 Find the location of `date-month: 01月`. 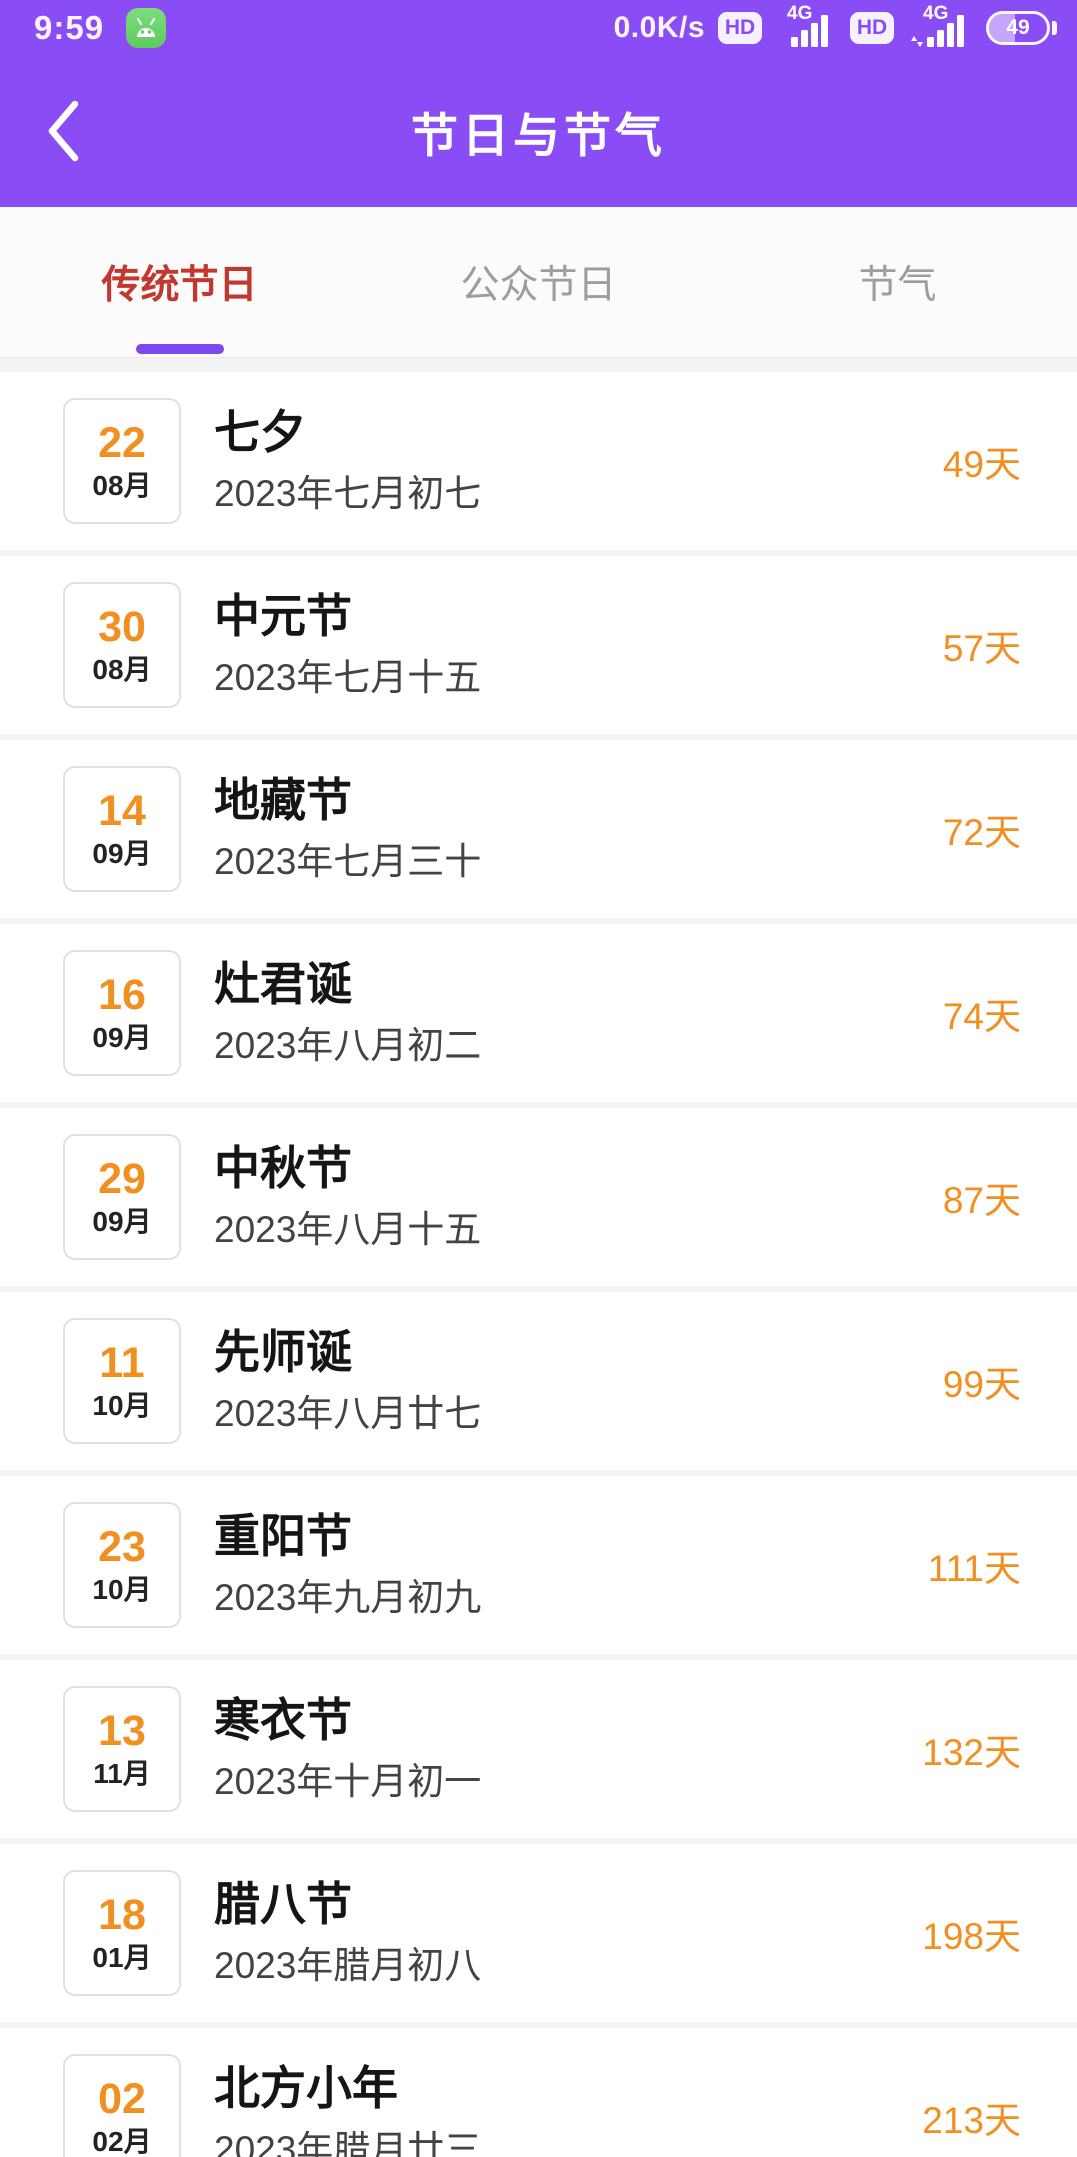

date-month: 01月 is located at coordinates (122, 1957).